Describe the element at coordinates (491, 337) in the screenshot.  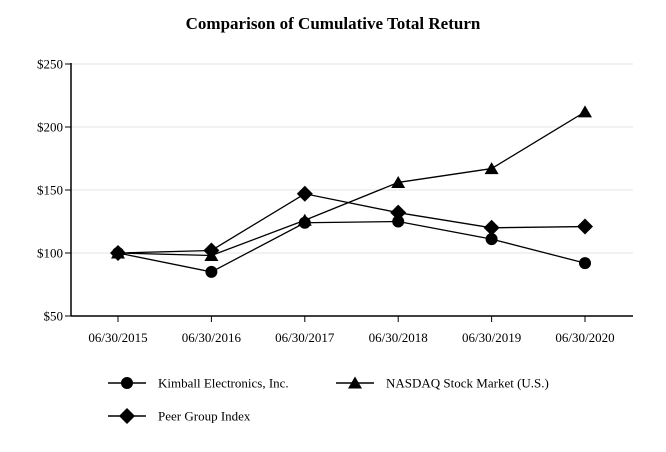
I see `x-tick-label: 06/30/2019` at that location.